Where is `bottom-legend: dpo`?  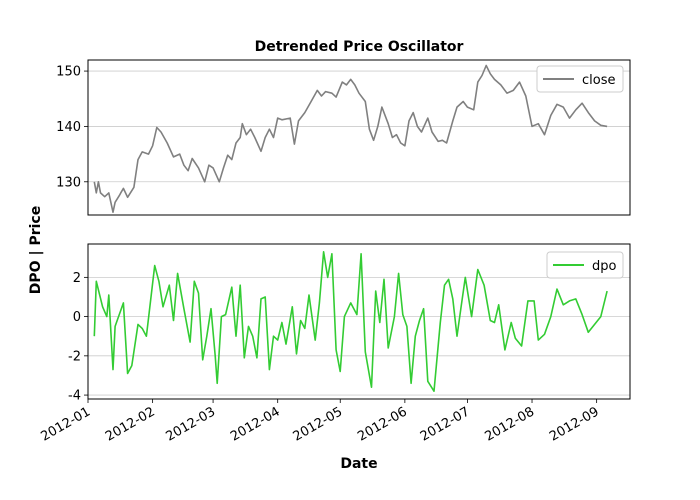
bottom-legend: dpo is located at coordinates (585, 265).